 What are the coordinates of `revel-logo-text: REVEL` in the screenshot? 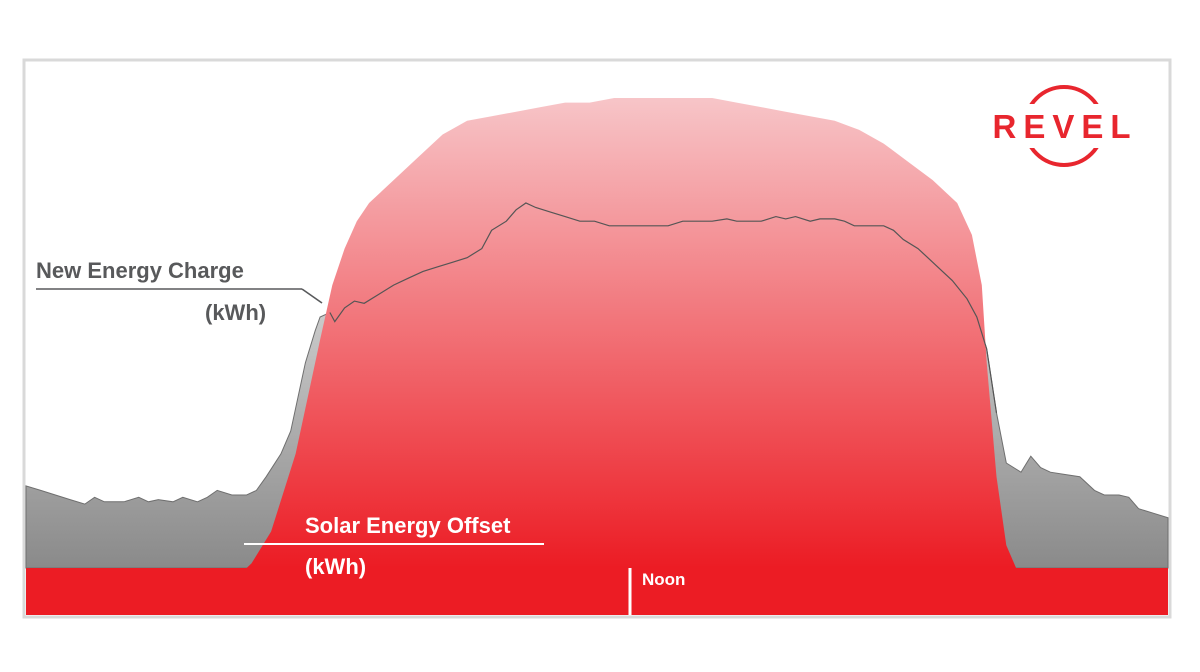 It's located at (1064, 126).